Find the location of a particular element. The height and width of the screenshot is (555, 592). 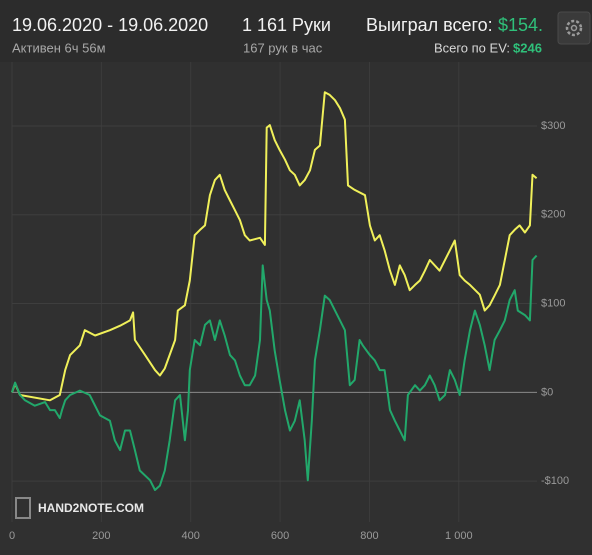

settings-button is located at coordinates (574, 28).